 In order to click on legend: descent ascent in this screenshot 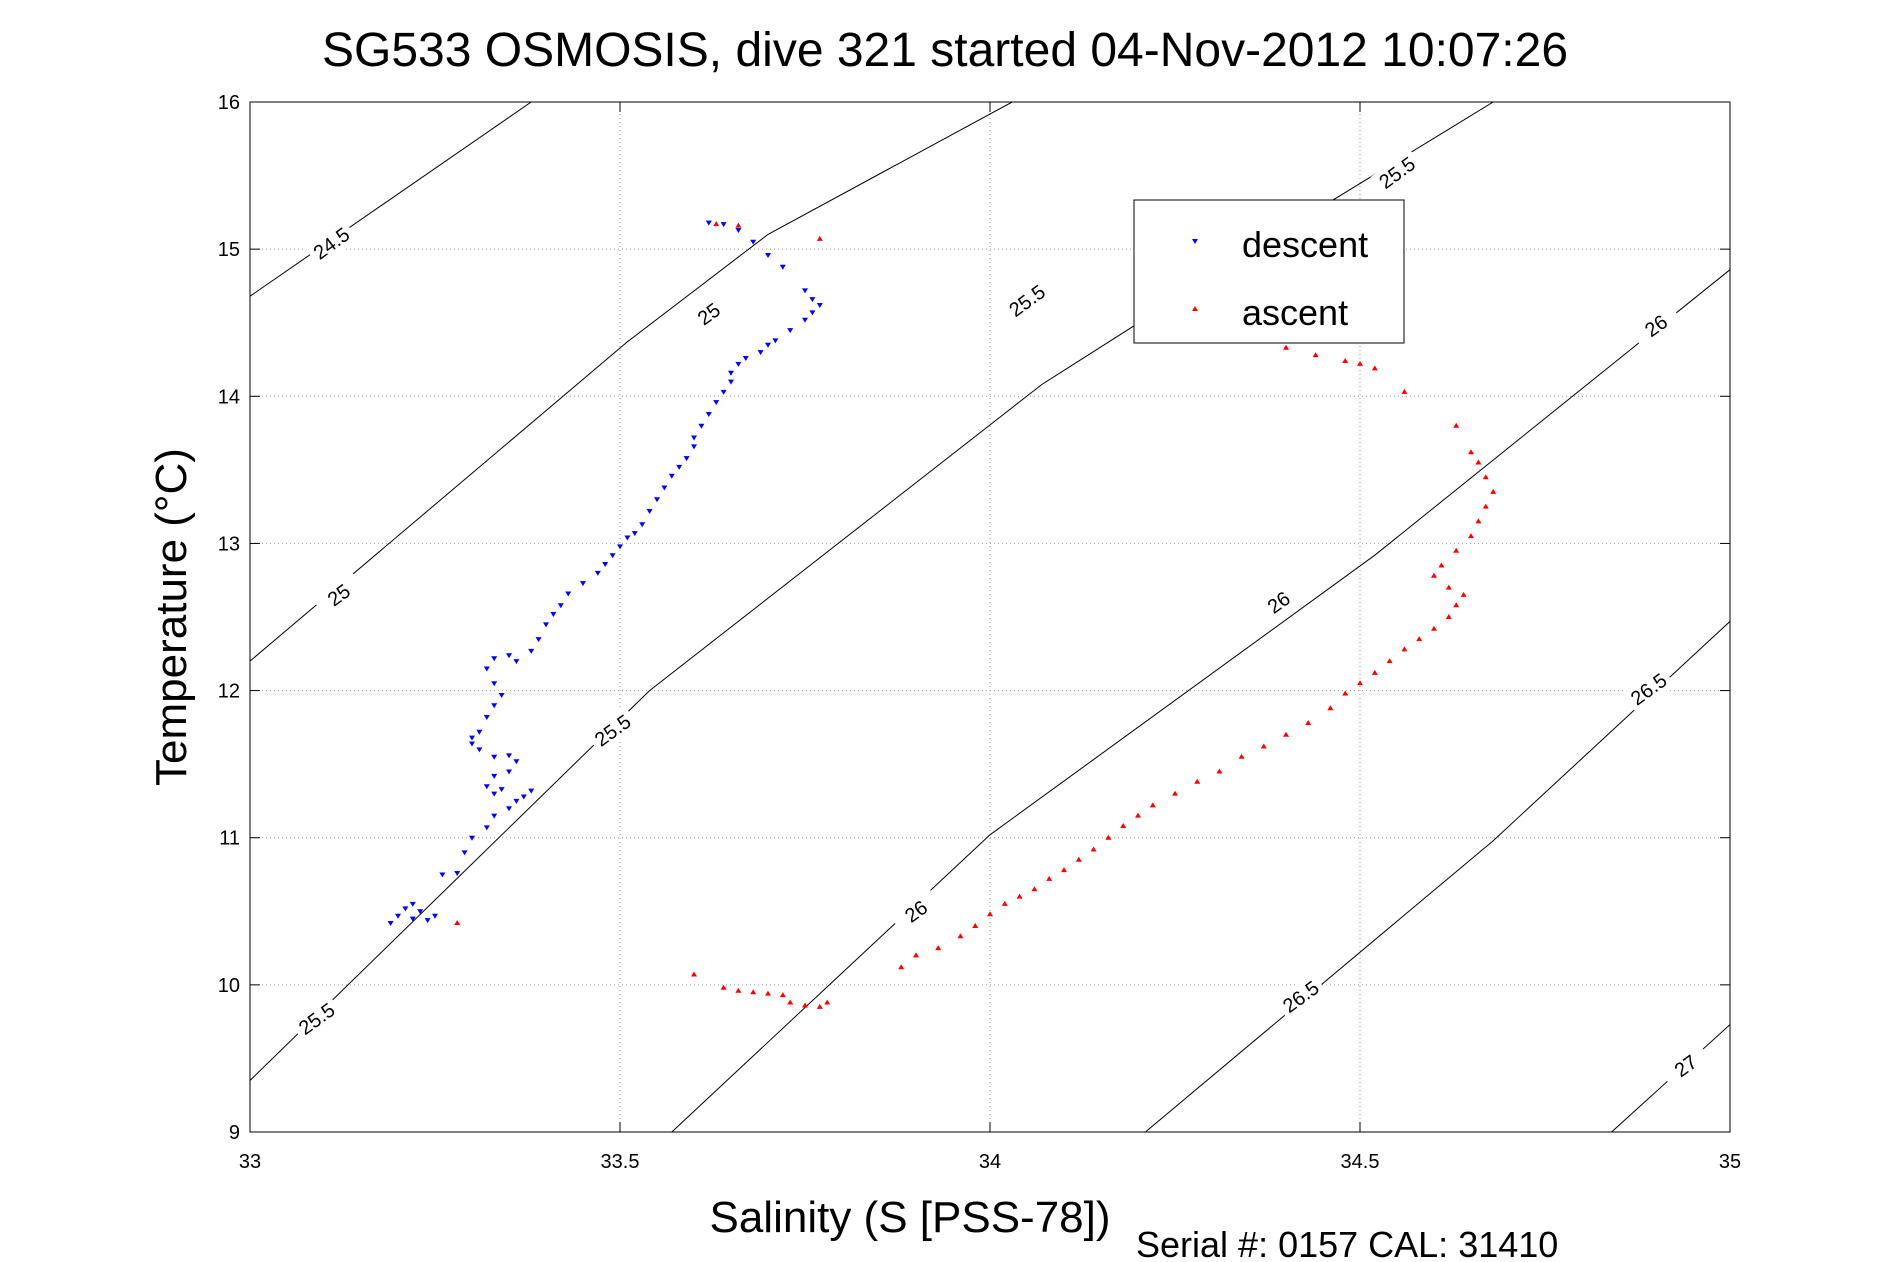, I will do `click(1269, 271)`.